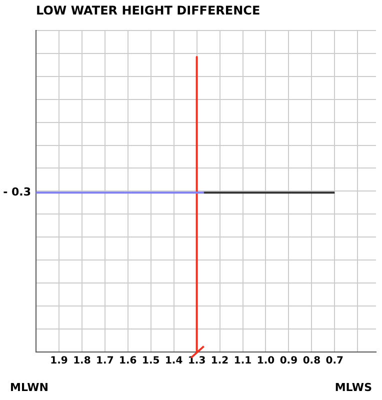  I want to click on x-tick-label: 0.9, so click(289, 361).